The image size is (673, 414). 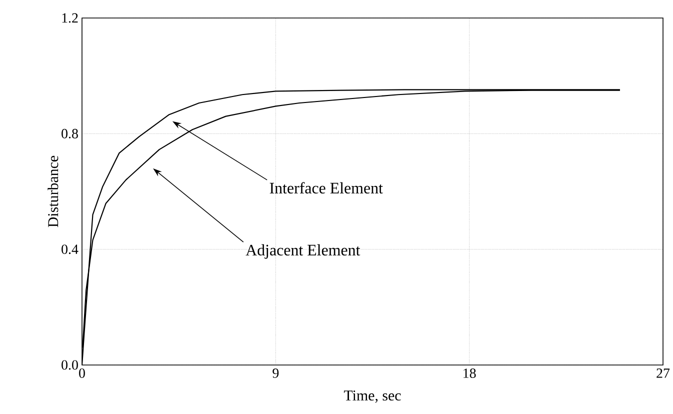 I want to click on annotation: Interface Element, so click(x=326, y=188).